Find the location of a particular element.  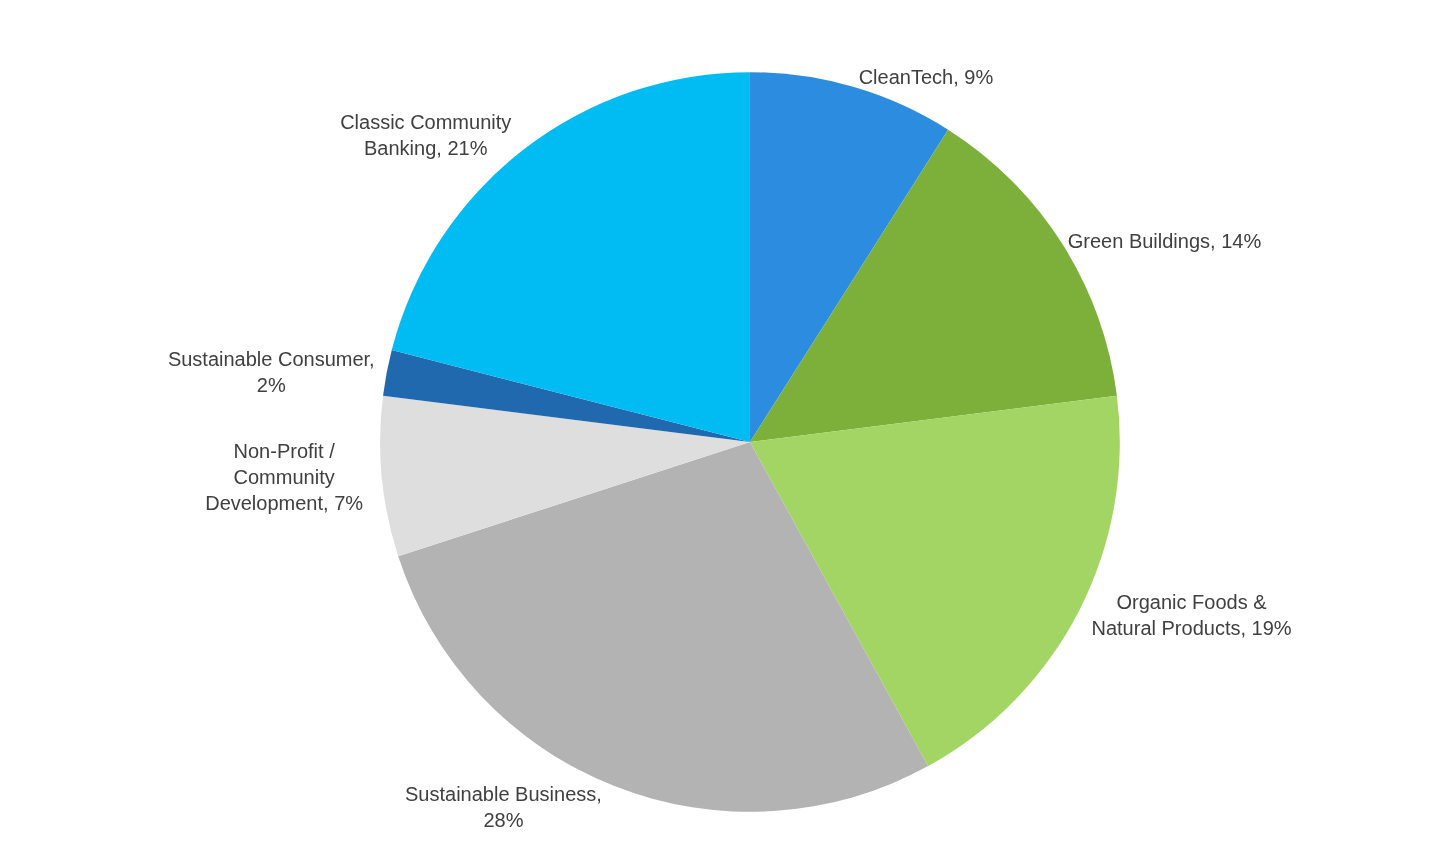

slice-label: Sustainable Business, 28% is located at coordinates (503, 806).